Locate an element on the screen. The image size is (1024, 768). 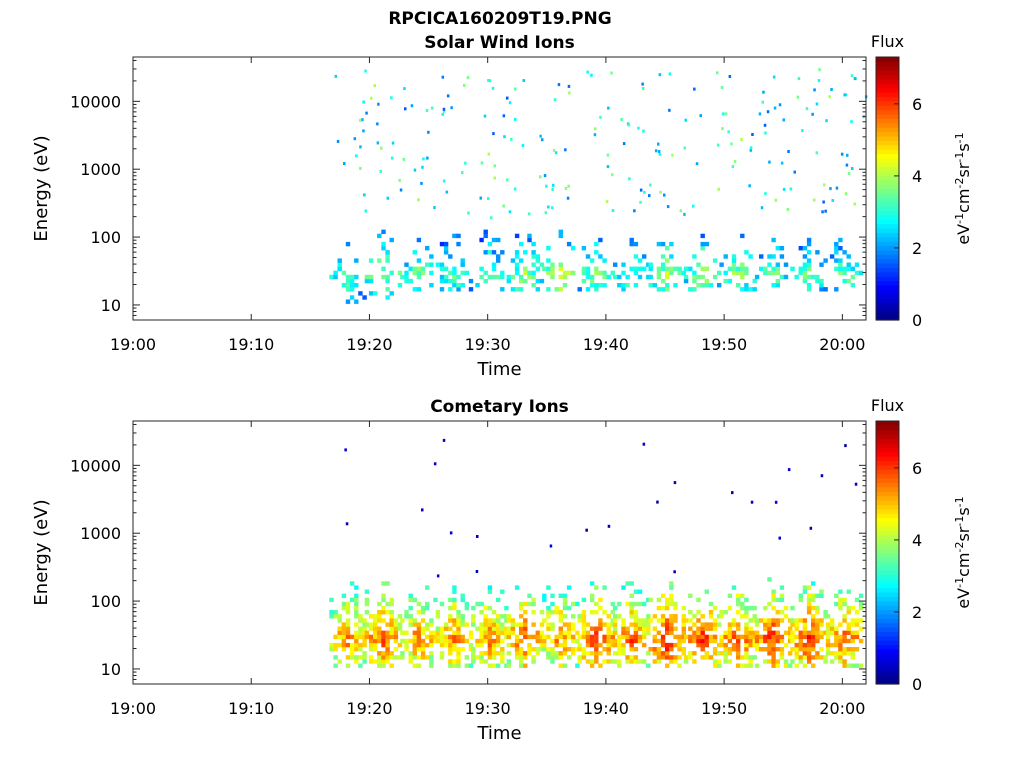
x-tick-label: 20:00 is located at coordinates (842, 344).